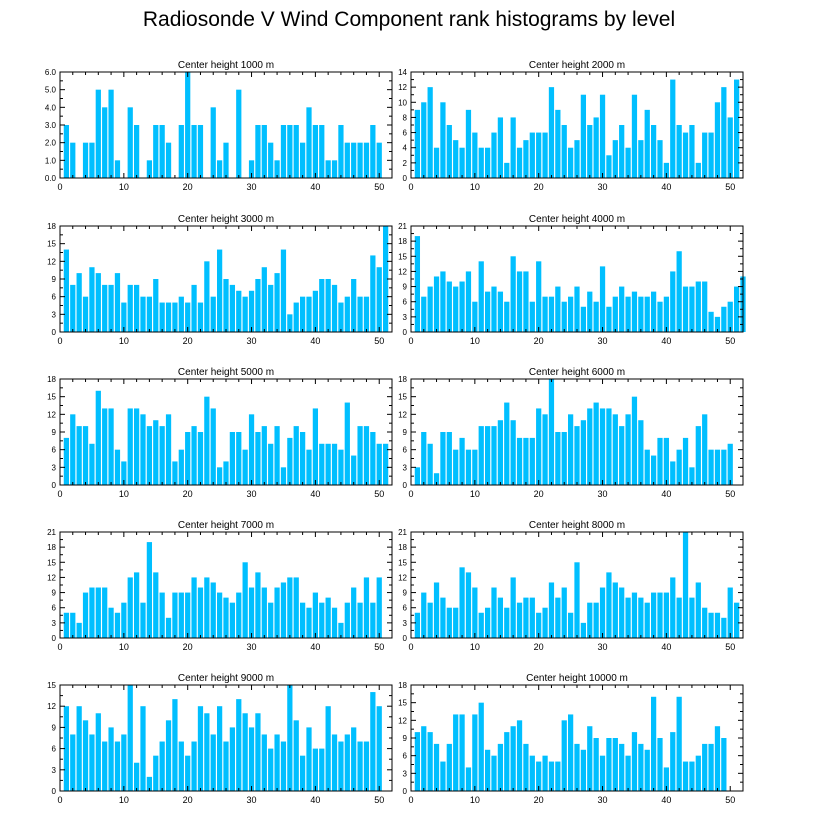  Describe the element at coordinates (577, 219) in the screenshot. I see `panel-title: Center height 4000 m` at that location.